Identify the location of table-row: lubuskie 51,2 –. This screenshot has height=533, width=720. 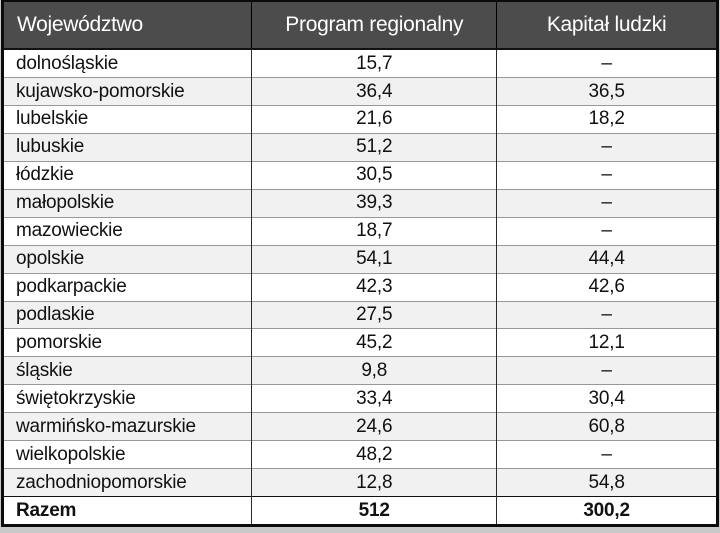
(360, 147).